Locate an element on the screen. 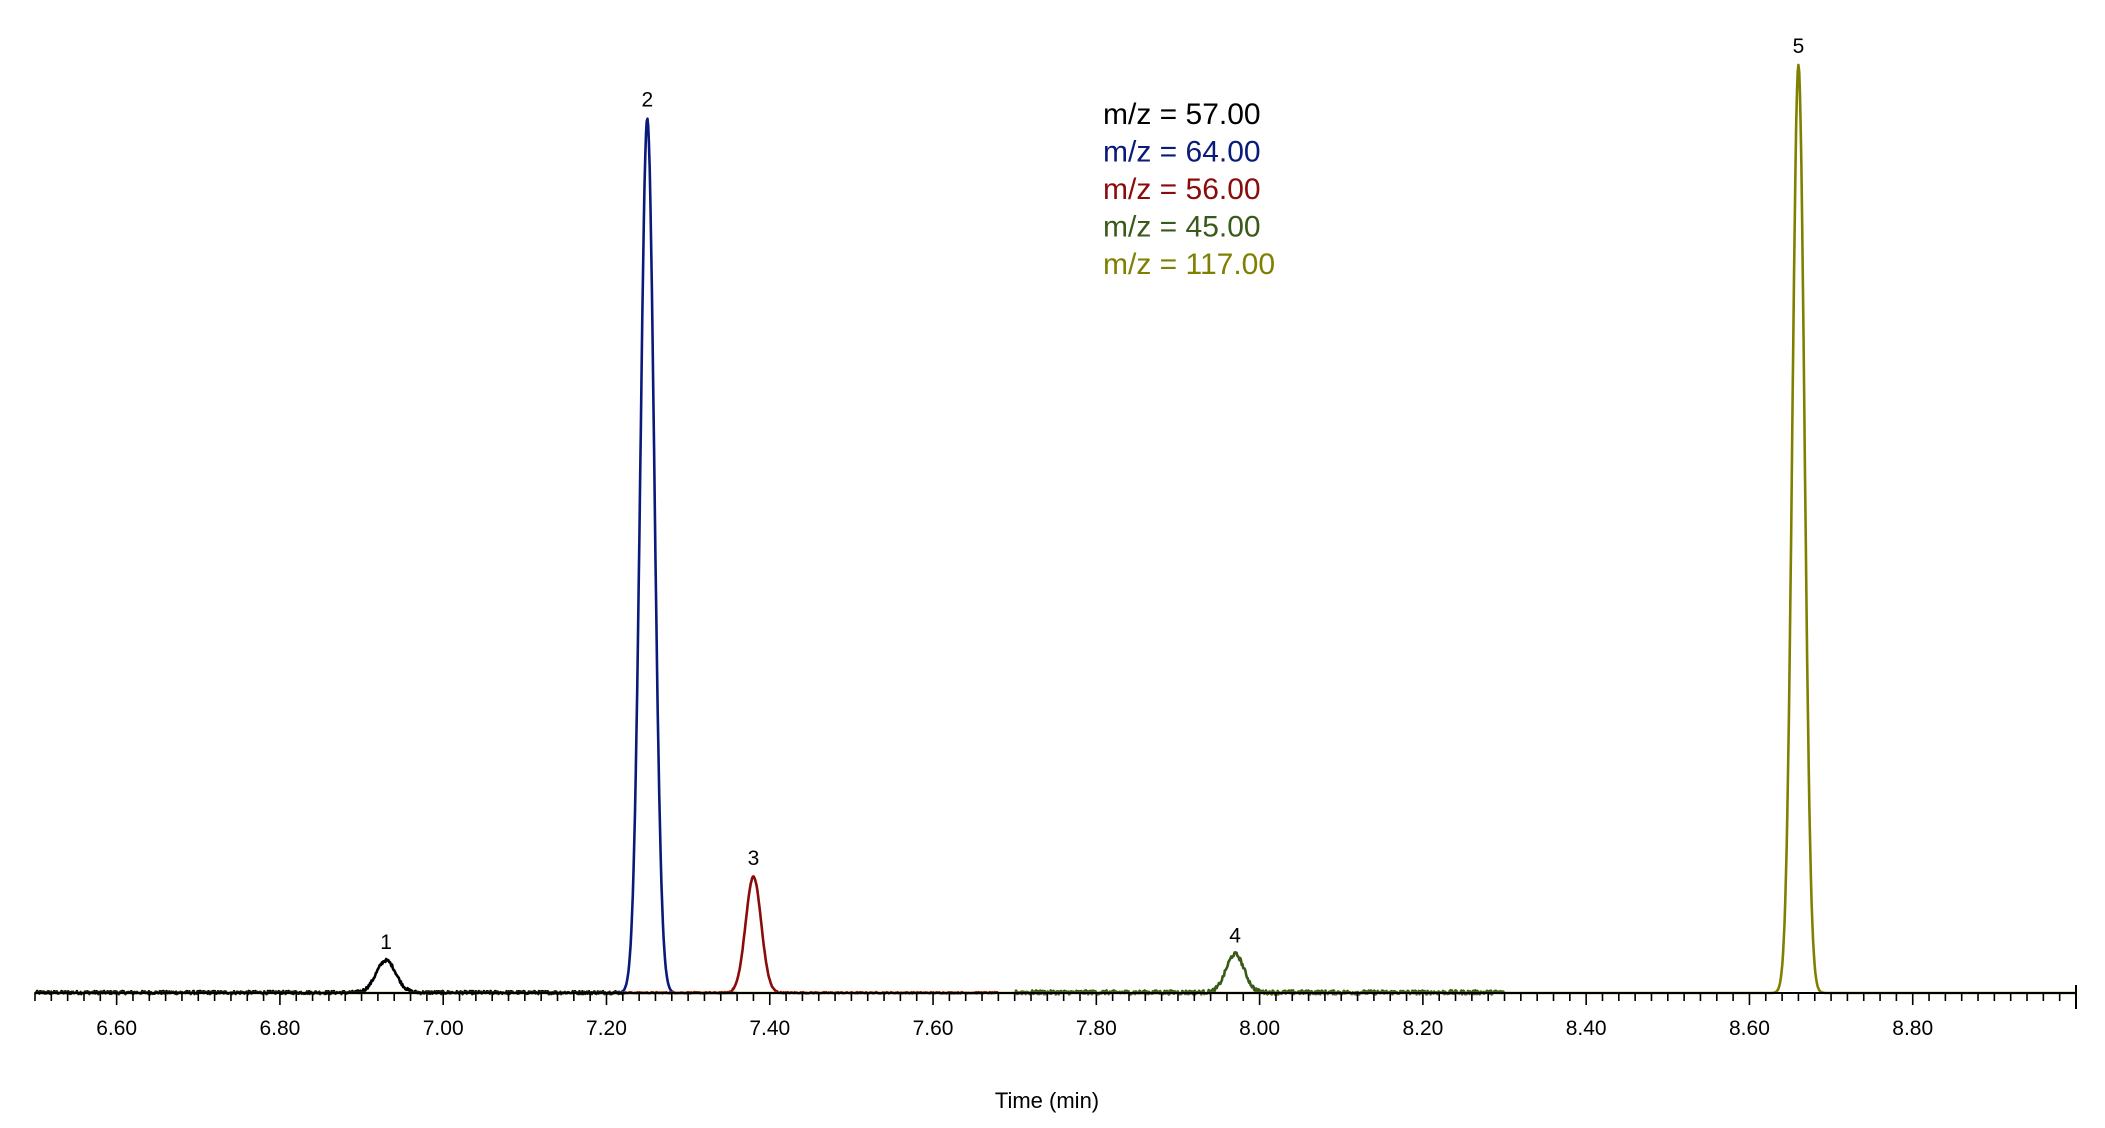 This screenshot has height=1128, width=2105. legend-entry: m/z = 64.00 is located at coordinates (1182, 152).